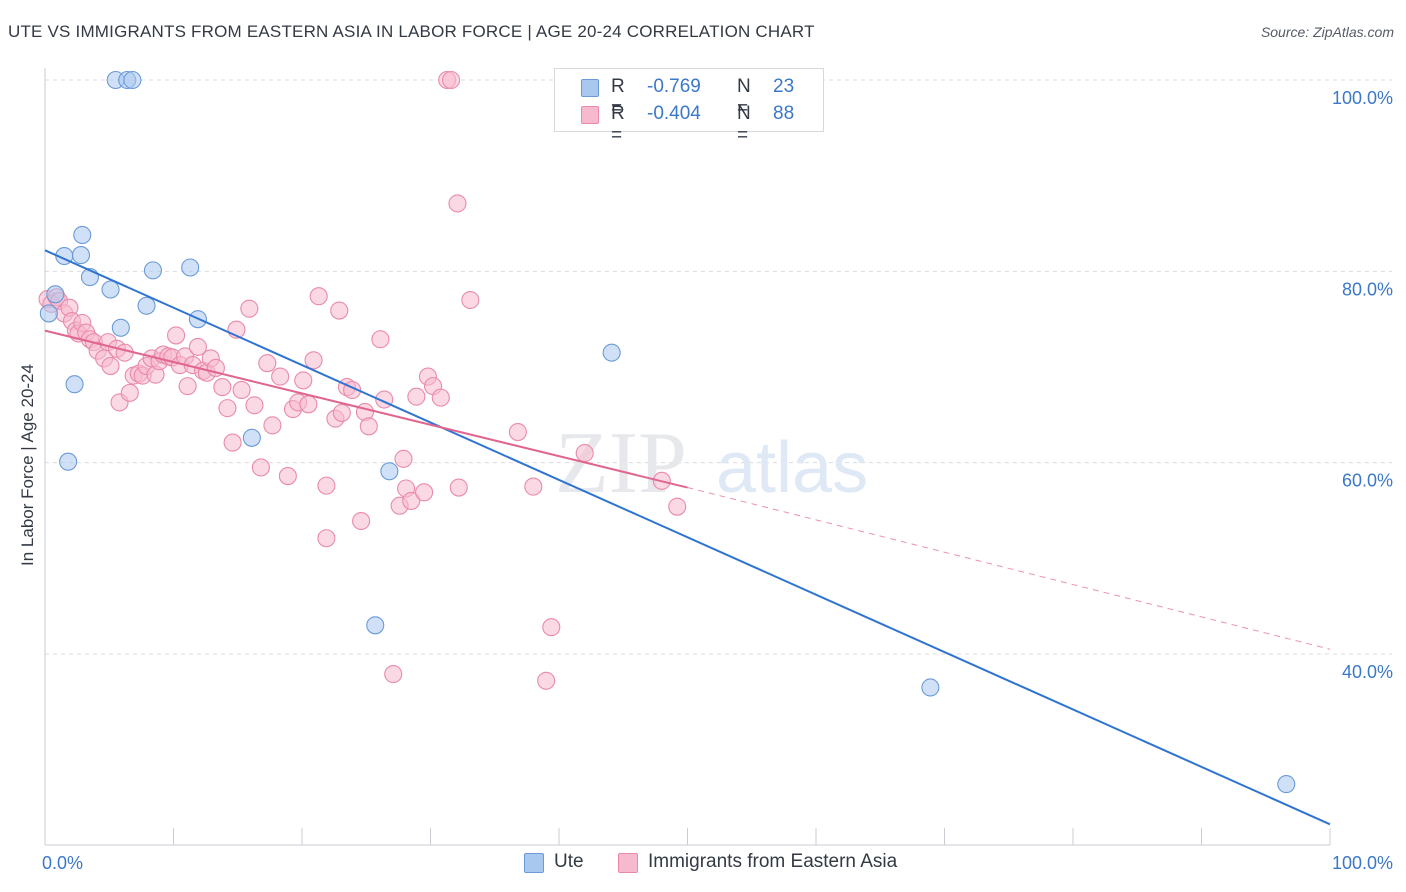 The image size is (1406, 892). What do you see at coordinates (1362, 385) in the screenshot?
I see `y-tick-labels: 40.0% 60.0% 80.0% 100.0%` at bounding box center [1362, 385].